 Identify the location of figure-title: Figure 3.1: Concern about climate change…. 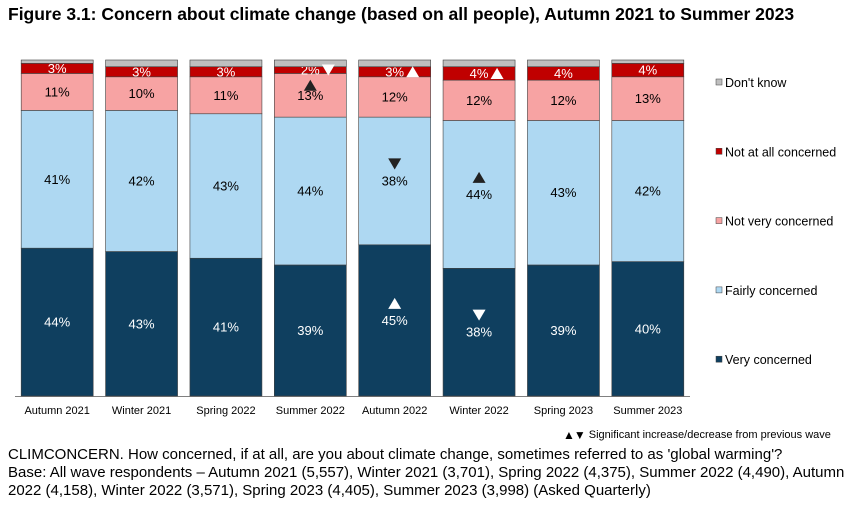
(401, 14).